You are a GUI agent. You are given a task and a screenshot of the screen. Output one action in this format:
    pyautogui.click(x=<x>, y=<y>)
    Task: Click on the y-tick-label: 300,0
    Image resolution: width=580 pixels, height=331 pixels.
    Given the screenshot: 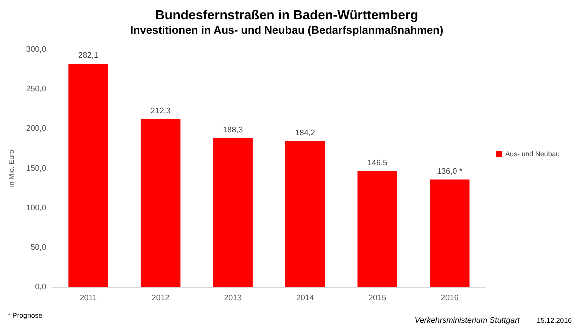 What is the action you would take?
    pyautogui.click(x=36, y=49)
    